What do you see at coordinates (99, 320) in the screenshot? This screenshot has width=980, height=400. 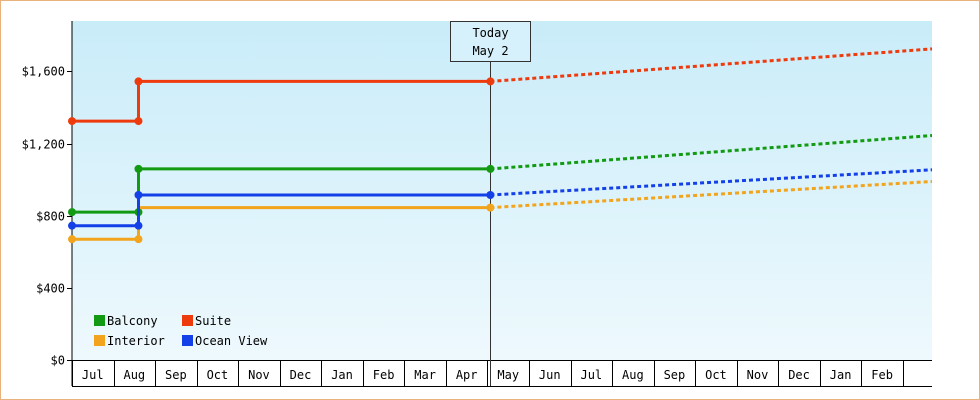 I see `balcony-legend-swatch` at bounding box center [99, 320].